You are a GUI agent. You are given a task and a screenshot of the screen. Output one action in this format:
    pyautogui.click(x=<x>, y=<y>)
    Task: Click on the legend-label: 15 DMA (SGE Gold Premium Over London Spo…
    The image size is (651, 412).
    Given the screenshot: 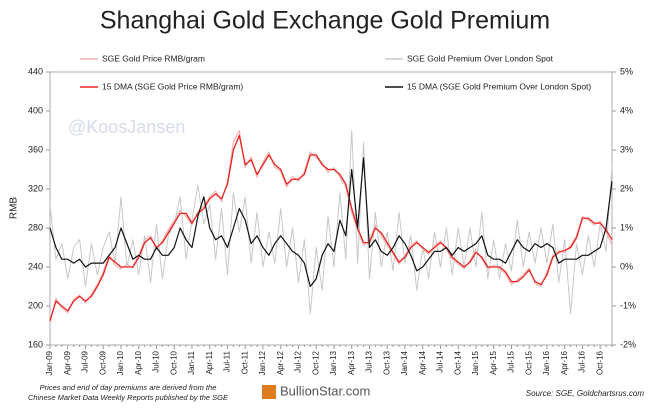 What is the action you would take?
    pyautogui.click(x=499, y=86)
    